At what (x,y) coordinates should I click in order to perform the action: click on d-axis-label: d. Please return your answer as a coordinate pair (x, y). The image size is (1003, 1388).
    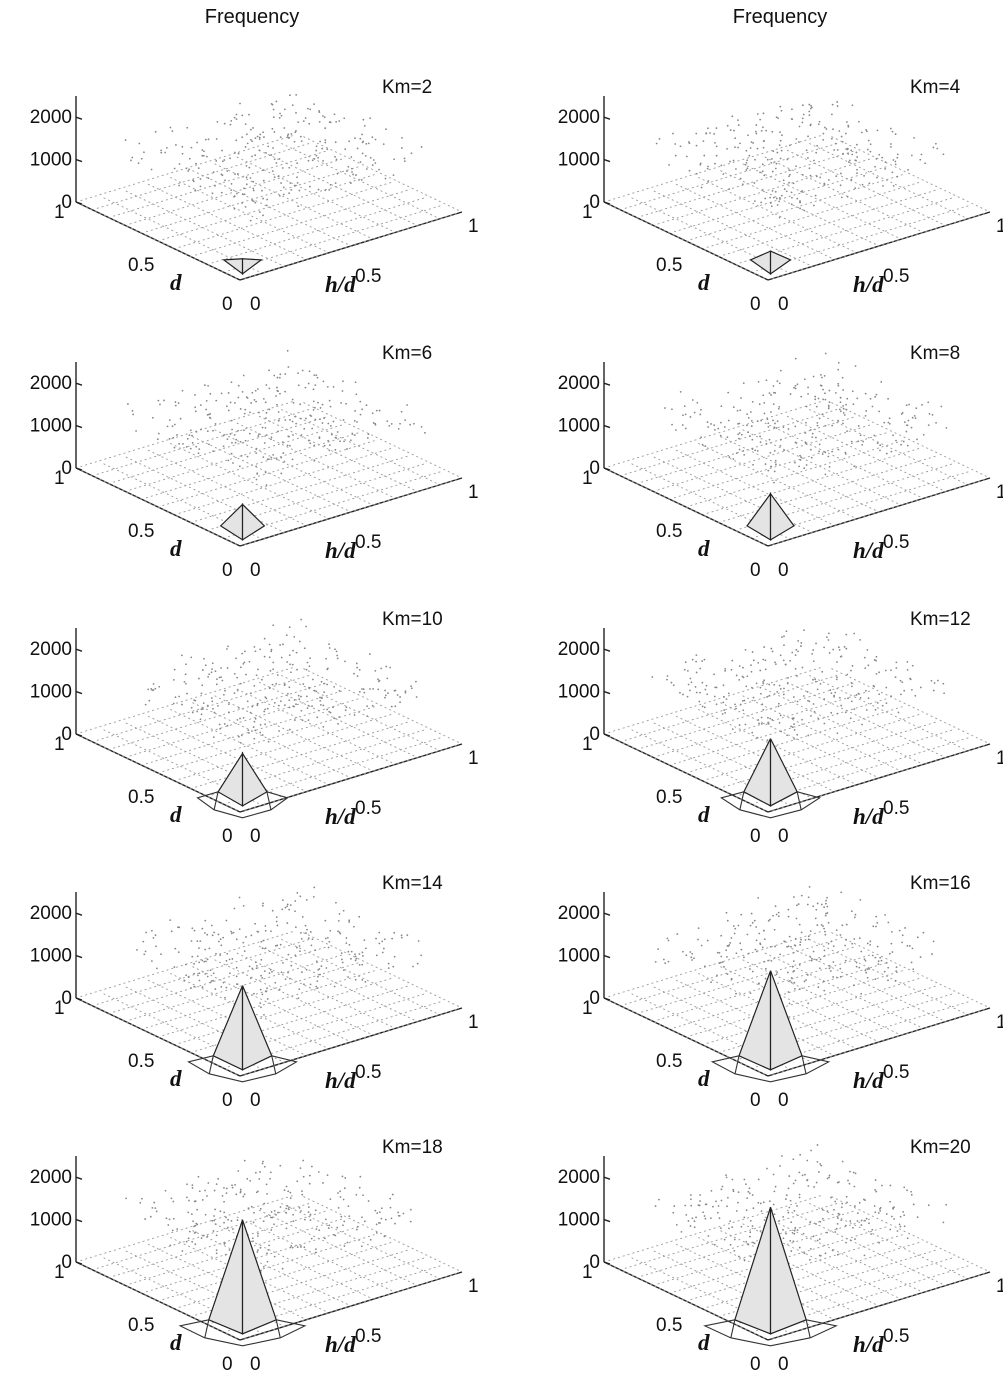
    Looking at the image, I should click on (704, 814).